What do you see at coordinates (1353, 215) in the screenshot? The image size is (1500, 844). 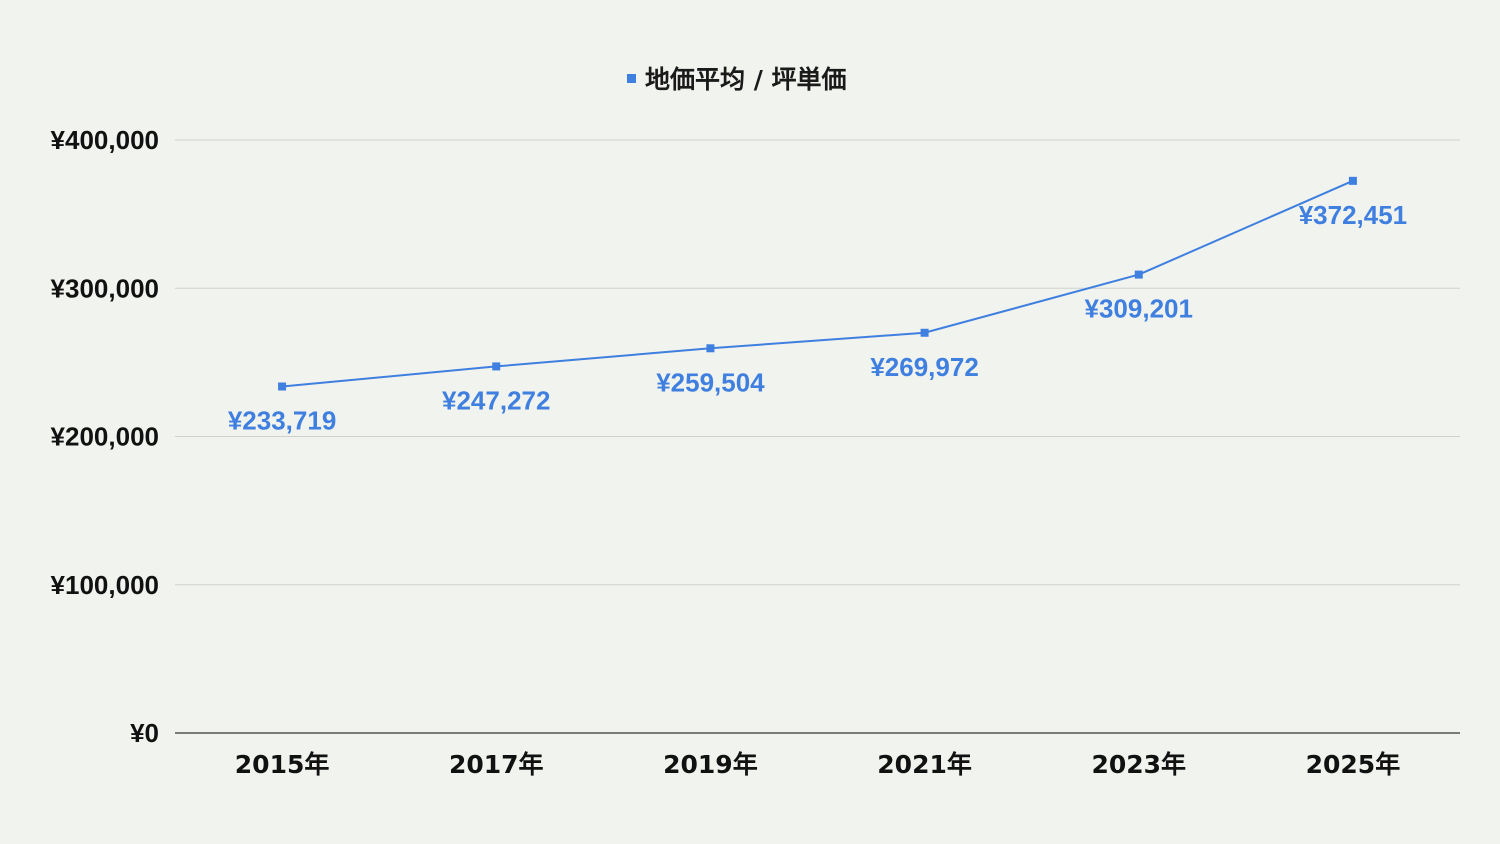 I see `data-label: ¥372,451` at bounding box center [1353, 215].